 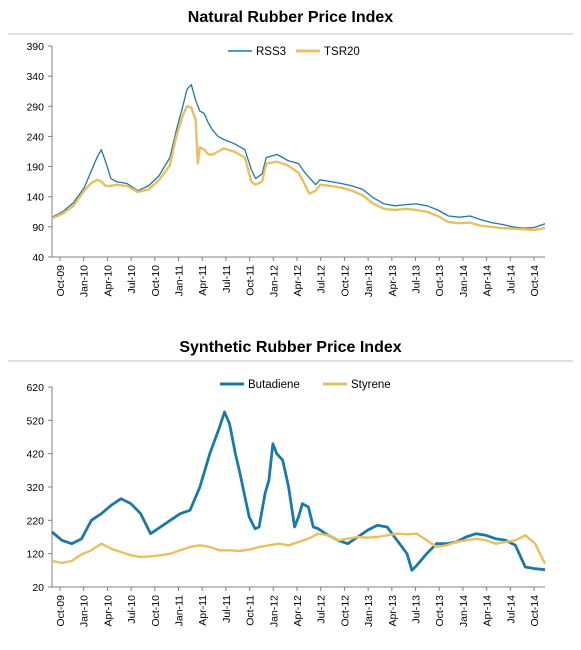 What do you see at coordinates (35, 107) in the screenshot?
I see `y-tick-label: 290` at bounding box center [35, 107].